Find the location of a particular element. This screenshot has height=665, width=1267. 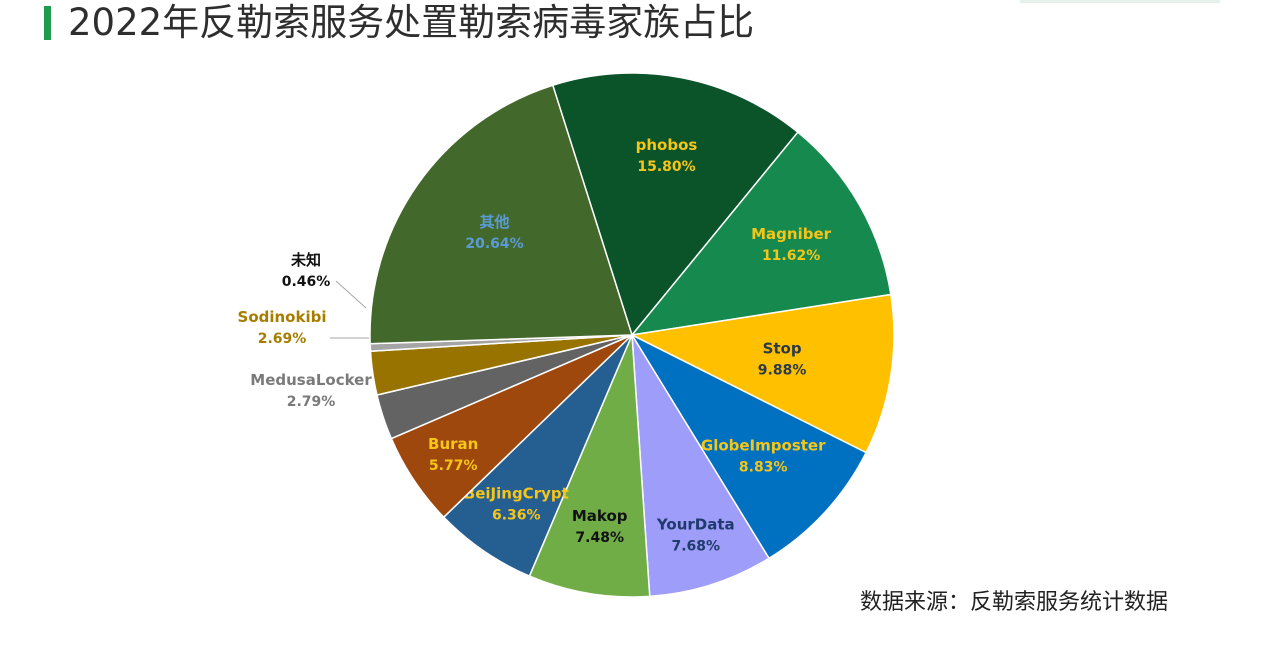

slice-label-6: BeiJingCrypt is located at coordinates (516, 493).